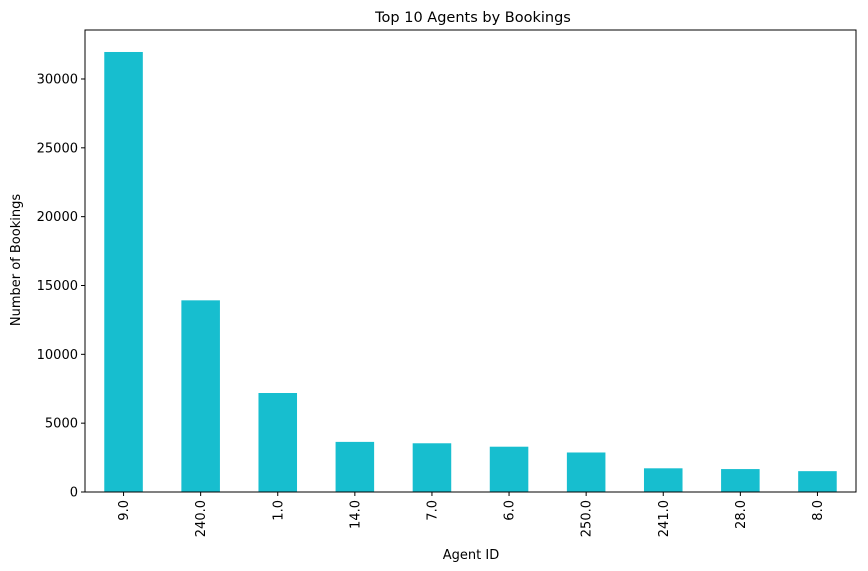  What do you see at coordinates (57, 217) in the screenshot?
I see `y-tick-label: 20000` at bounding box center [57, 217].